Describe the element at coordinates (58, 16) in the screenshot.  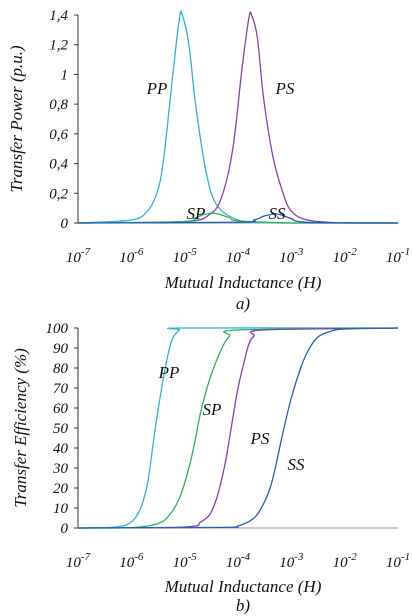
I see `y-tick-label: 1,4` at that location.